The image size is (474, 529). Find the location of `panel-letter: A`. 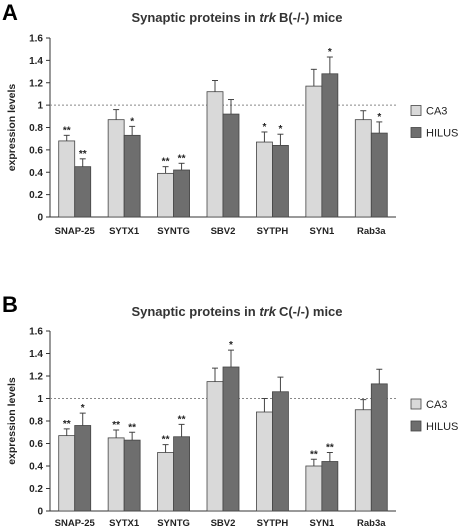

panel-letter: A is located at coordinates (10, 12).